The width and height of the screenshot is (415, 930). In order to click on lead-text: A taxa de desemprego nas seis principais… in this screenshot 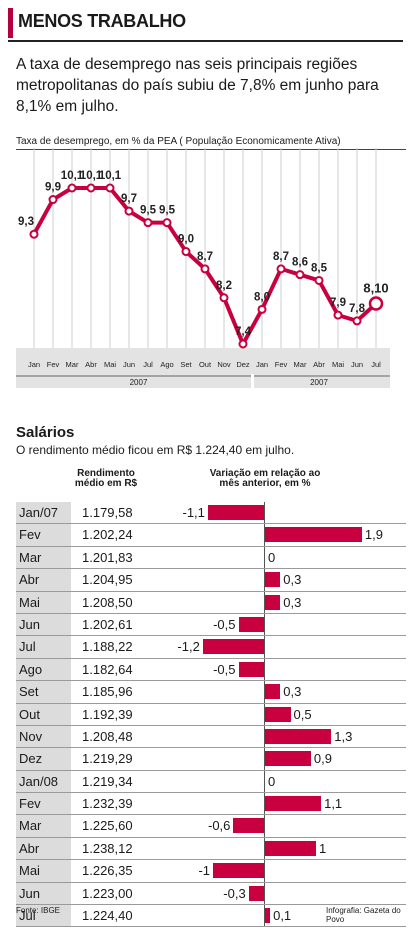, I will do `click(197, 85)`.